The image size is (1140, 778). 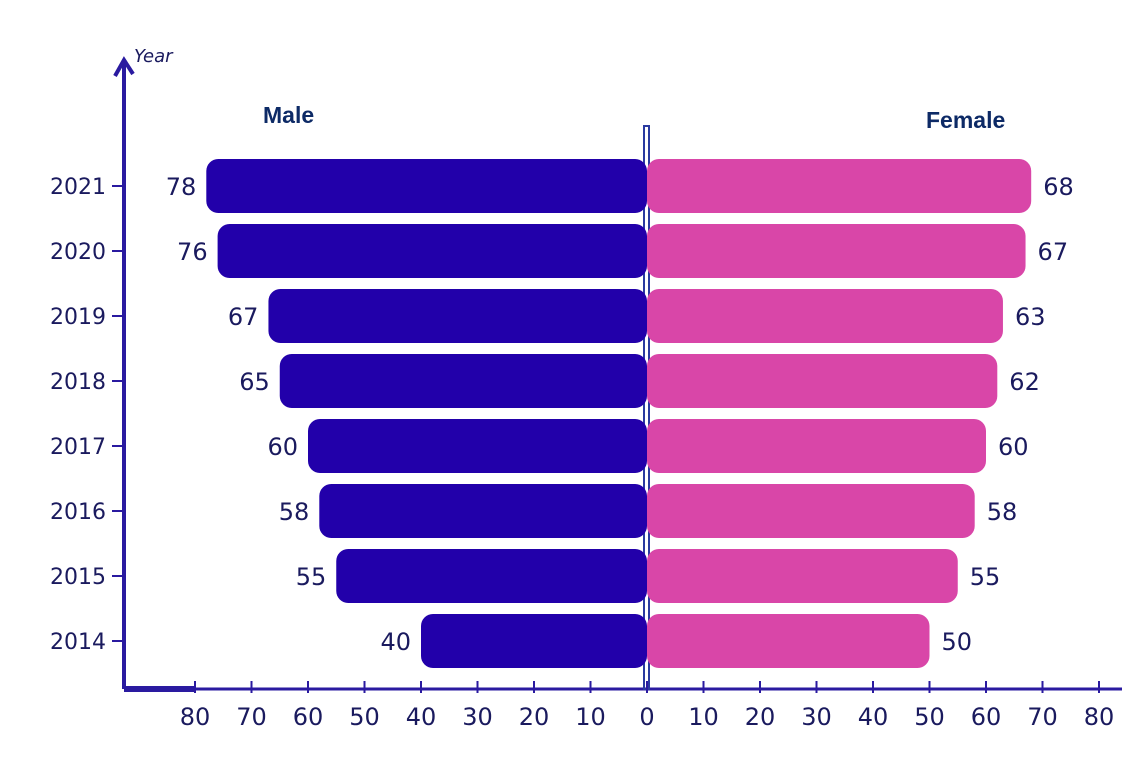 What do you see at coordinates (534, 717) in the screenshot?
I see `x-tick-left-label: 20` at bounding box center [534, 717].